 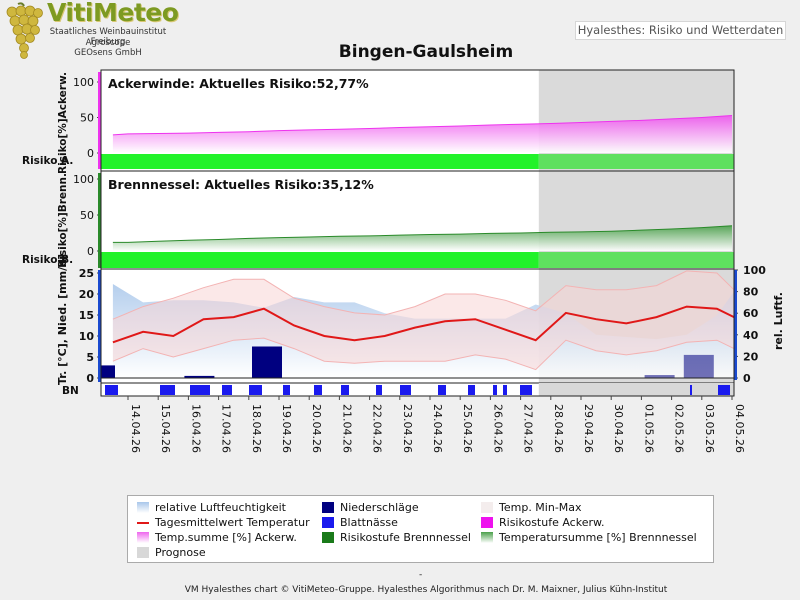 What do you see at coordinates (99, 120) in the screenshot?
I see `panel-accent-ackerwinde` at bounding box center [99, 120].